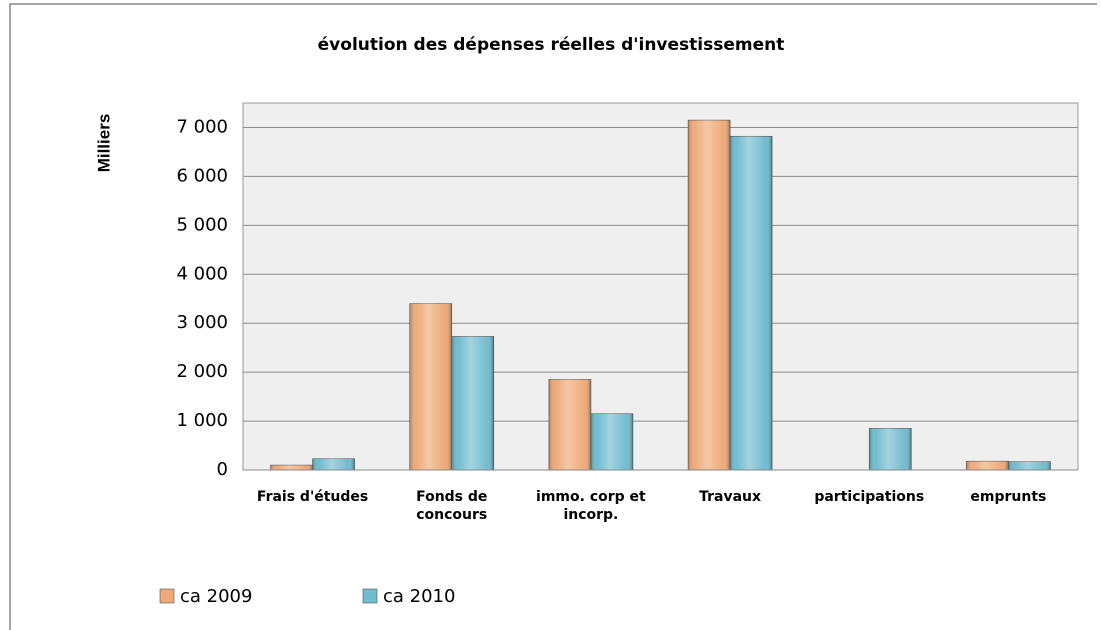 The image size is (1102, 630). I want to click on y-tick-label: 2 000, so click(202, 371).